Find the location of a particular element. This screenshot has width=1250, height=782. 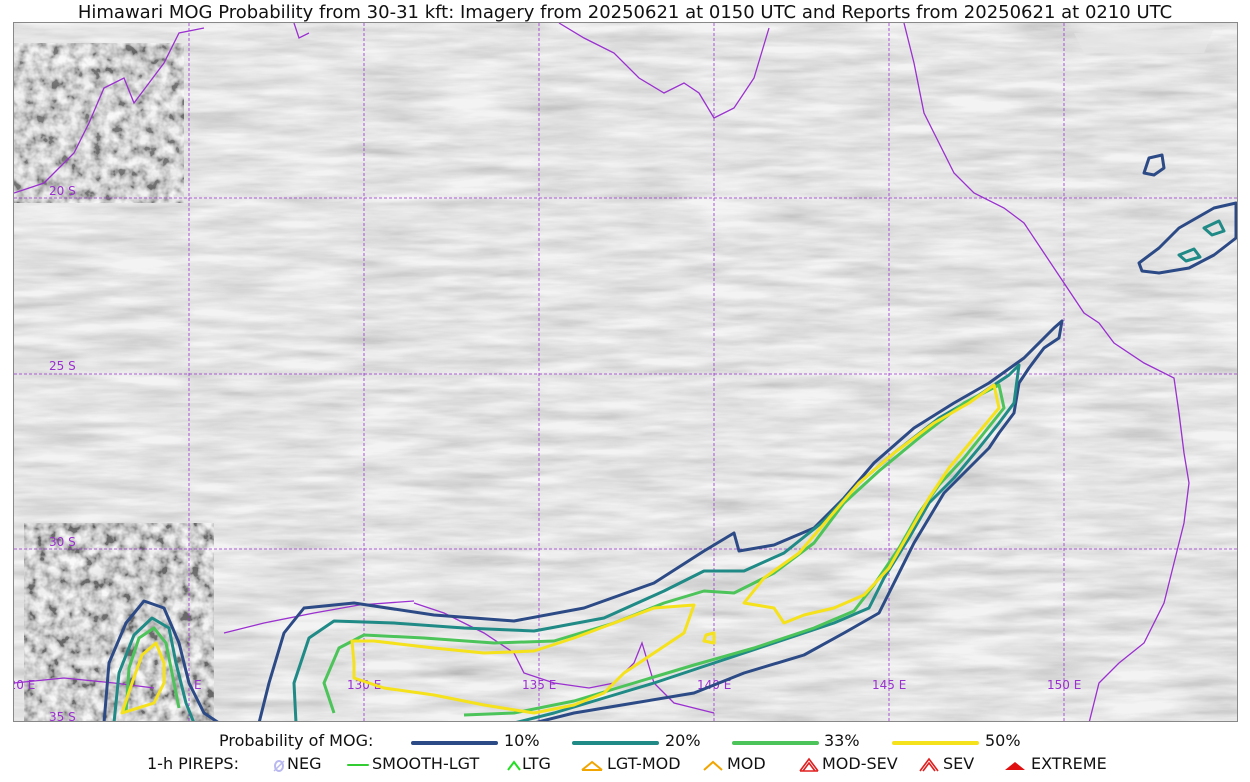

contour-50-sw is located at coordinates (143, 678).